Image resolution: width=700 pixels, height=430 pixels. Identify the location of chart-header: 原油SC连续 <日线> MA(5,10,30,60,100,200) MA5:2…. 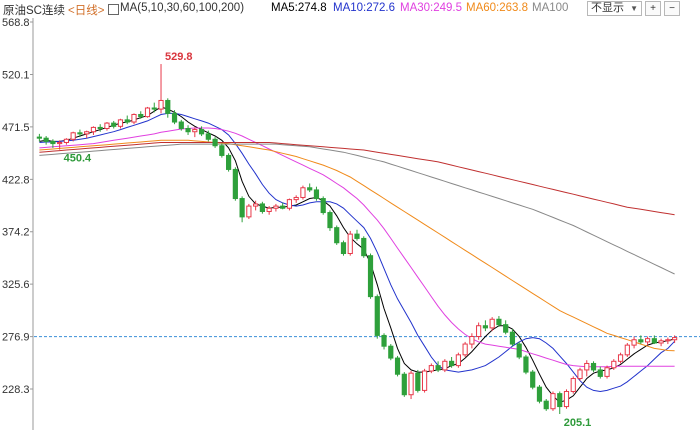
(350, 8).